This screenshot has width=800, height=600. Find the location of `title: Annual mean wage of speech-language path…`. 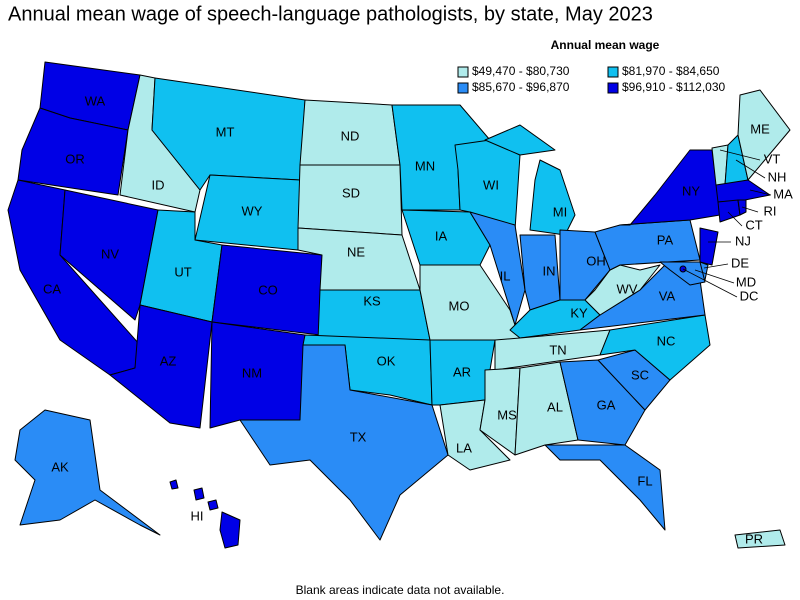

title: Annual mean wage of speech-language path… is located at coordinates (330, 14).